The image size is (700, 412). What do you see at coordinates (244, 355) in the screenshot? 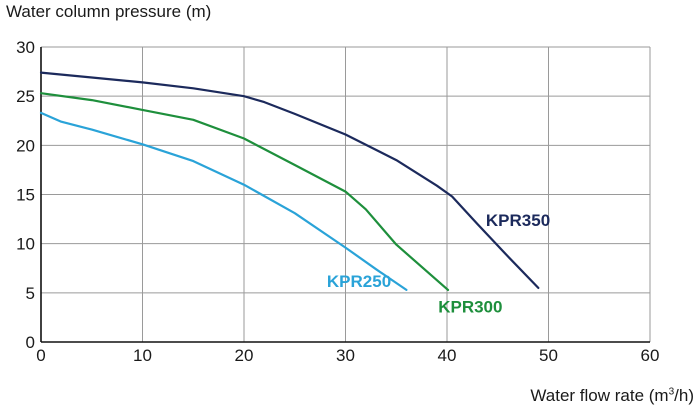
I see `x-tick-label-20: 20` at bounding box center [244, 355].